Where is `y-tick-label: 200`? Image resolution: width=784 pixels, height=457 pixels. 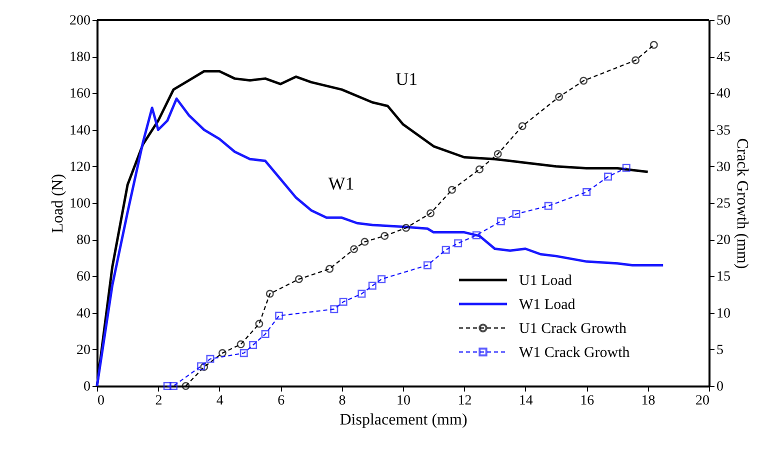
y-tick-label: 200 is located at coordinates (80, 21).